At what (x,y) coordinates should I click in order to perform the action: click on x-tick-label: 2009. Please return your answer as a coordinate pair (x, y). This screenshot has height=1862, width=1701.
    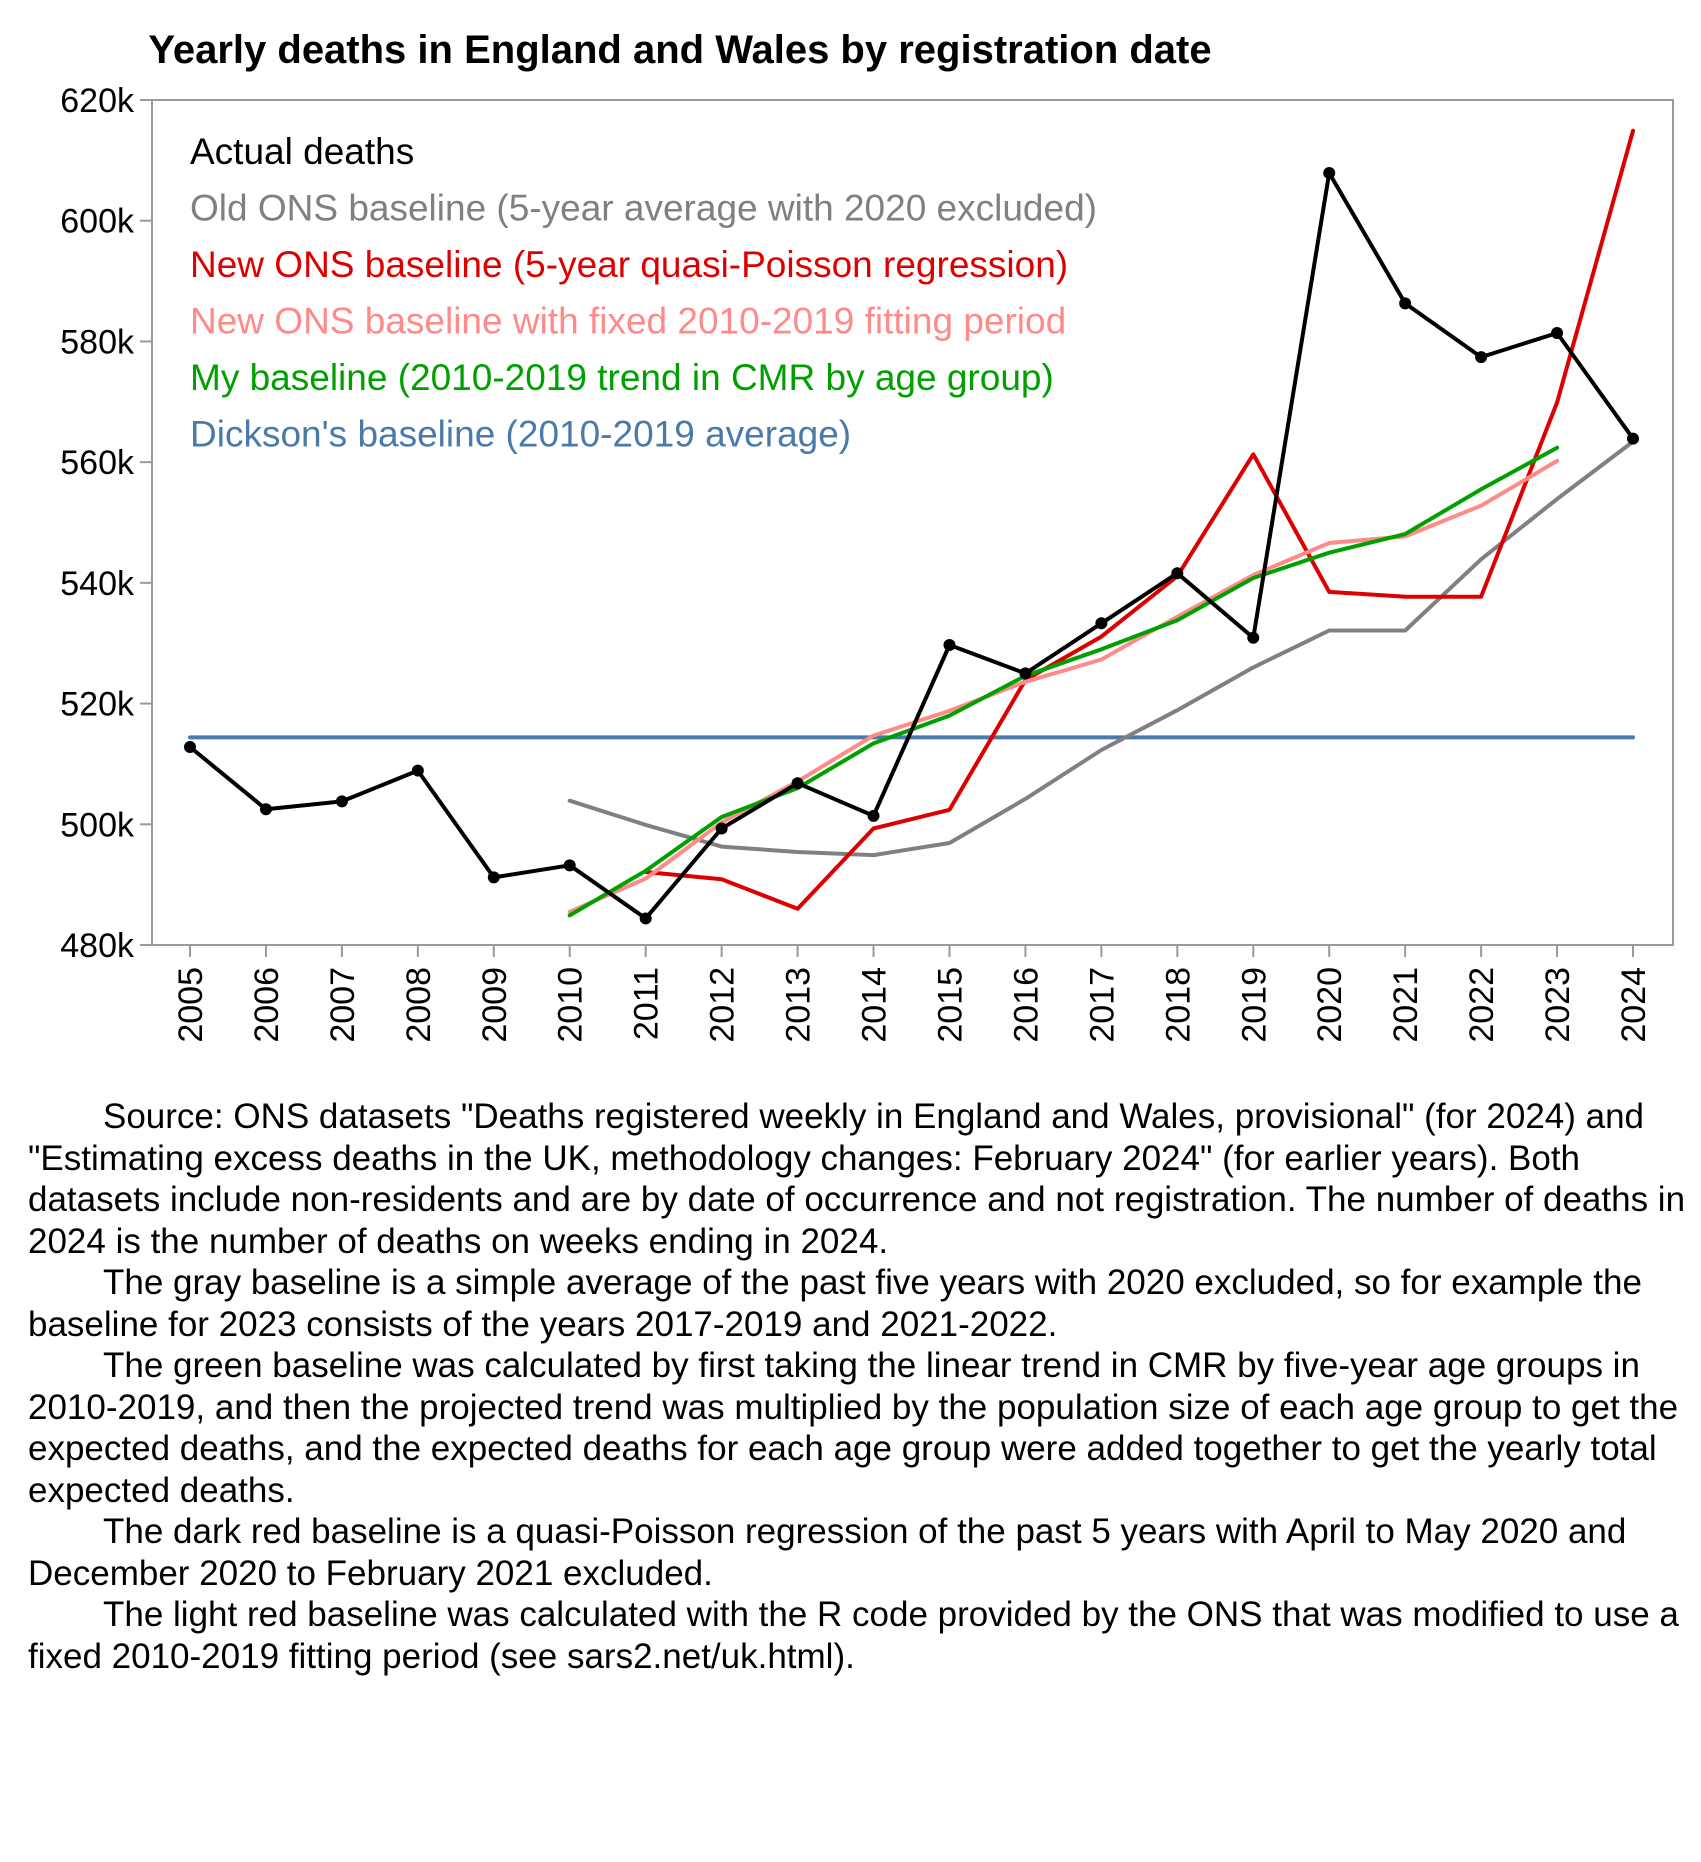
    Looking at the image, I should click on (495, 1005).